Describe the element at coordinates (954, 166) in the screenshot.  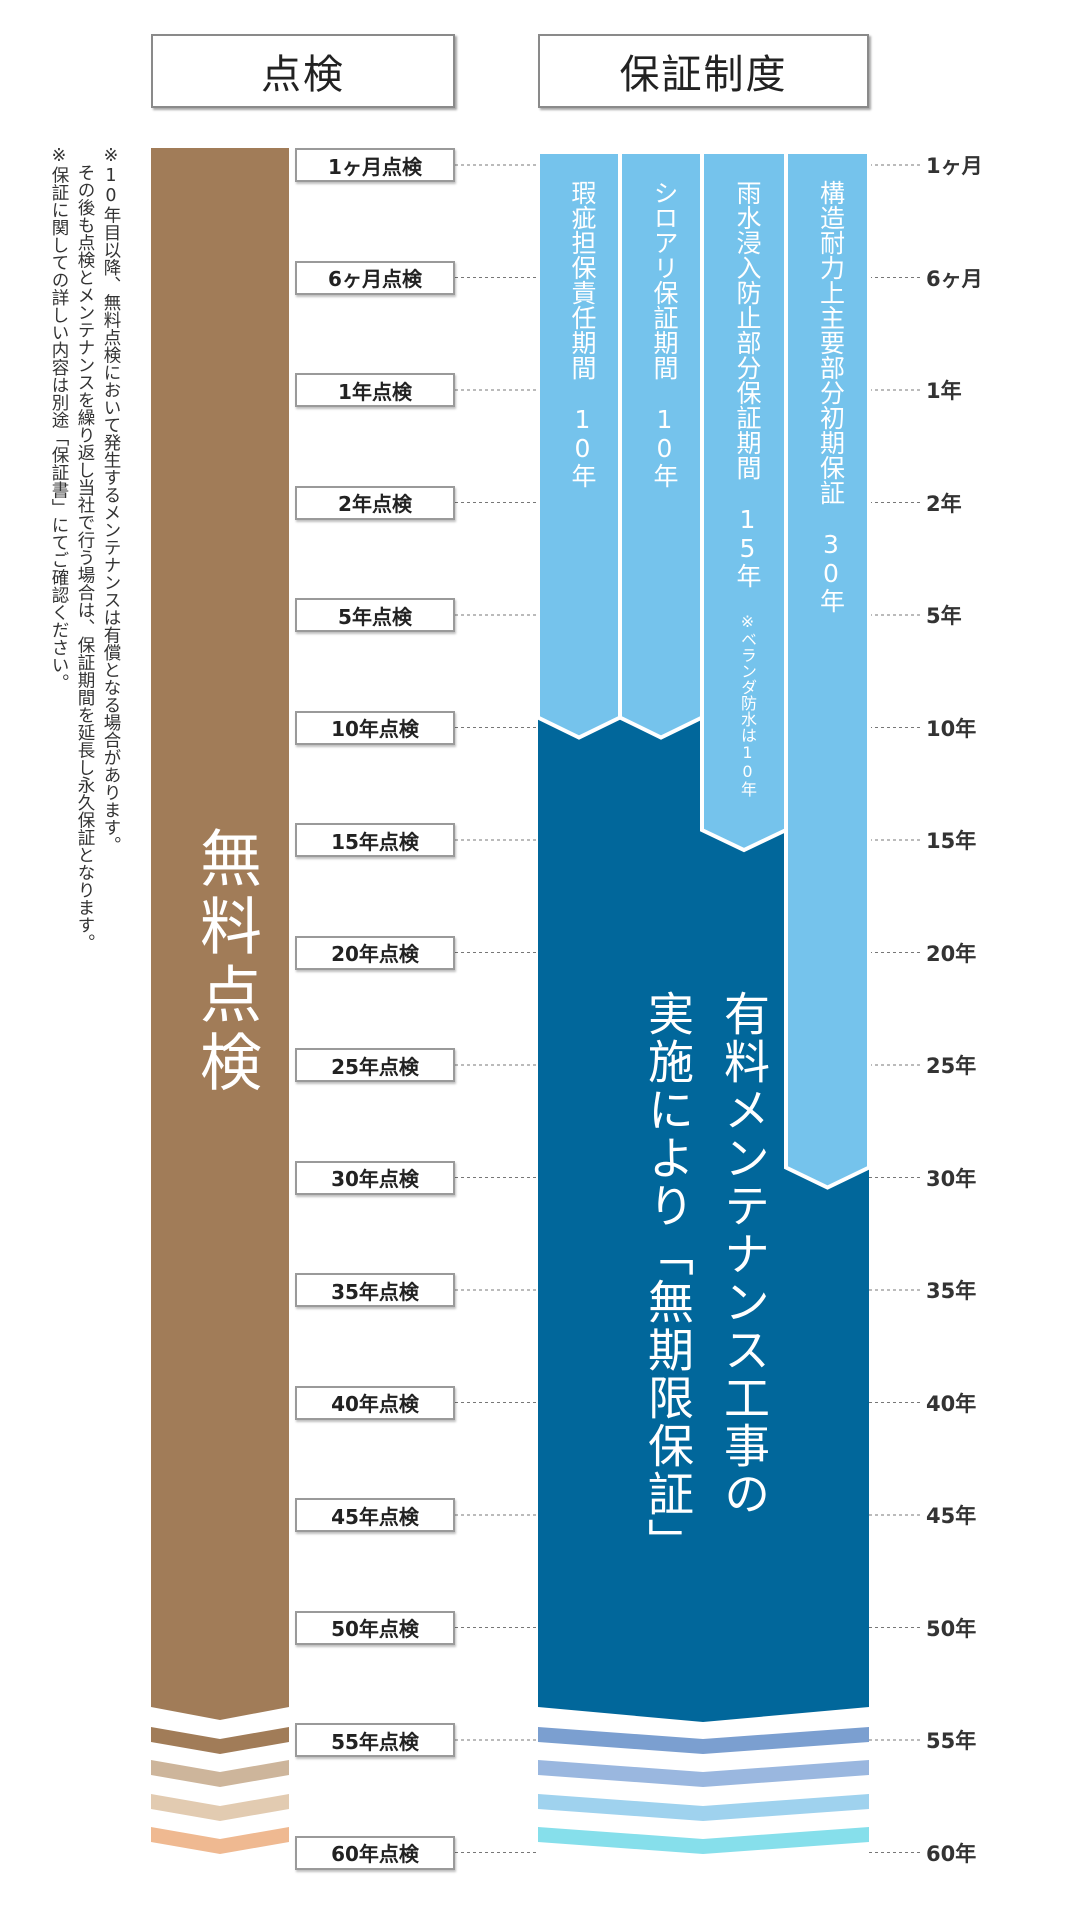
I see `year-label: 1ヶ月` at that location.